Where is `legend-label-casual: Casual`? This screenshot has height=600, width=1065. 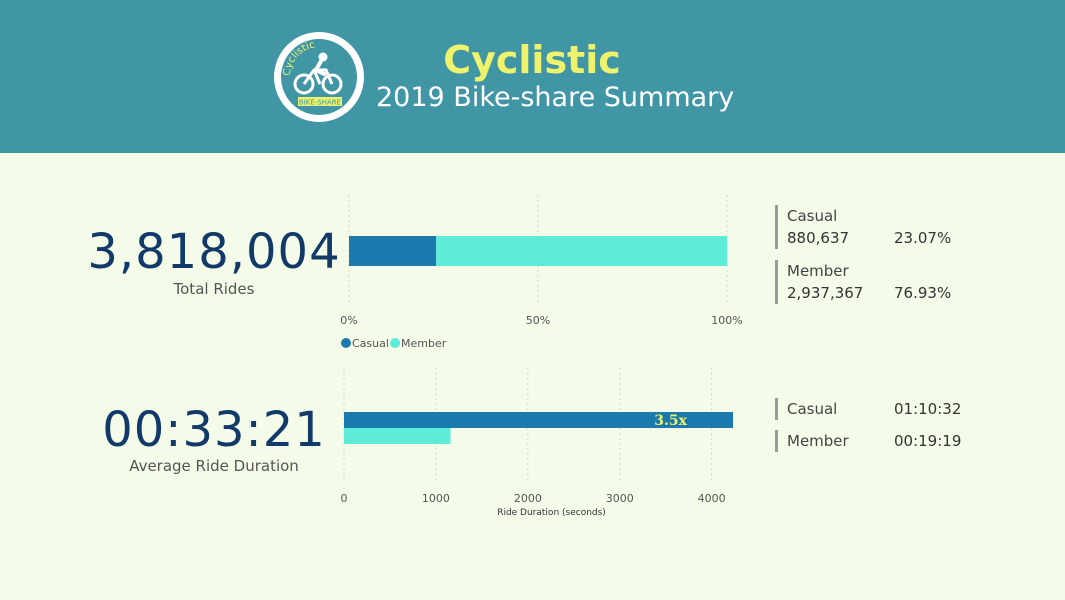
legend-label-casual: Casual is located at coordinates (370, 343).